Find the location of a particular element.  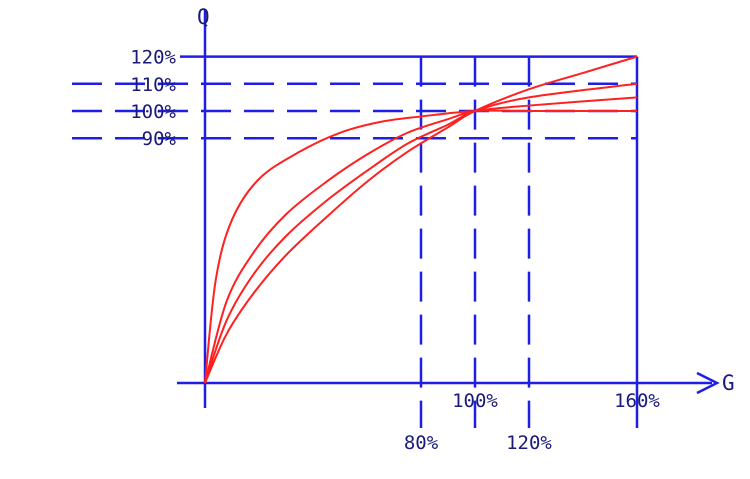

x-axis-name: G is located at coordinates (728, 383).